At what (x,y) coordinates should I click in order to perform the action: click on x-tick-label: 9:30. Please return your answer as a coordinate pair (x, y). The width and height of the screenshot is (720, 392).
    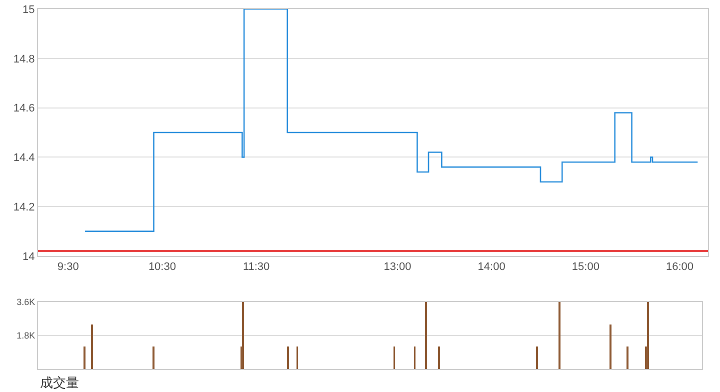
    Looking at the image, I should click on (68, 267).